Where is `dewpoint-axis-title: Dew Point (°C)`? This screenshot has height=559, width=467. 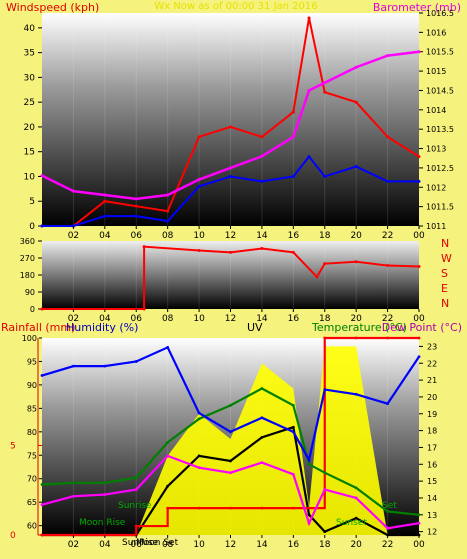
dewpoint-axis-title: Dew Point (°C) is located at coordinates (422, 327).